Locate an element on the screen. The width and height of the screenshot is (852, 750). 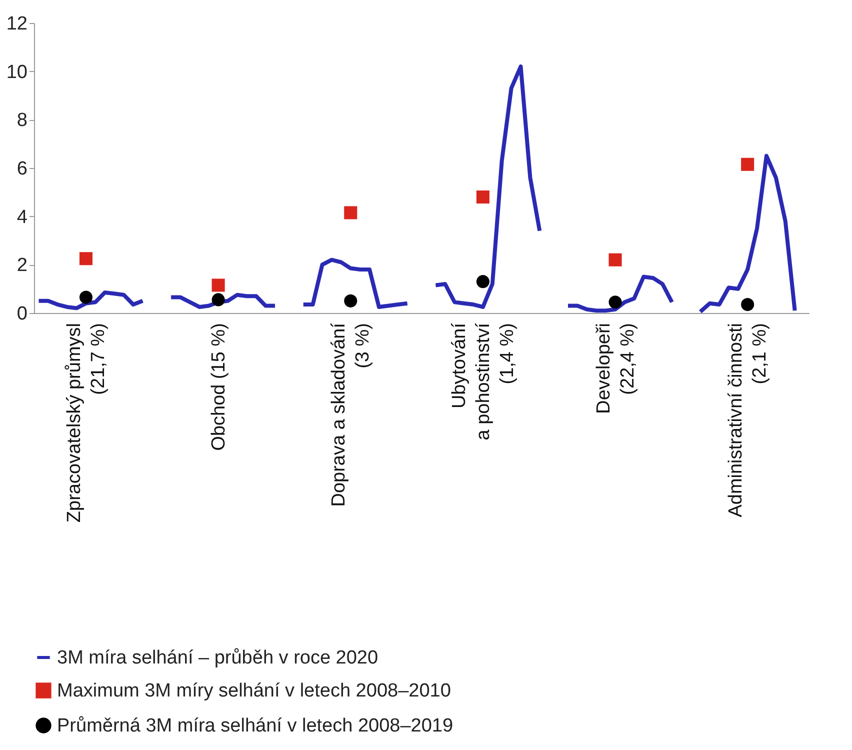
x-tick-label: Ubytování a pohostinství (1,4 %) is located at coordinates (483, 381).